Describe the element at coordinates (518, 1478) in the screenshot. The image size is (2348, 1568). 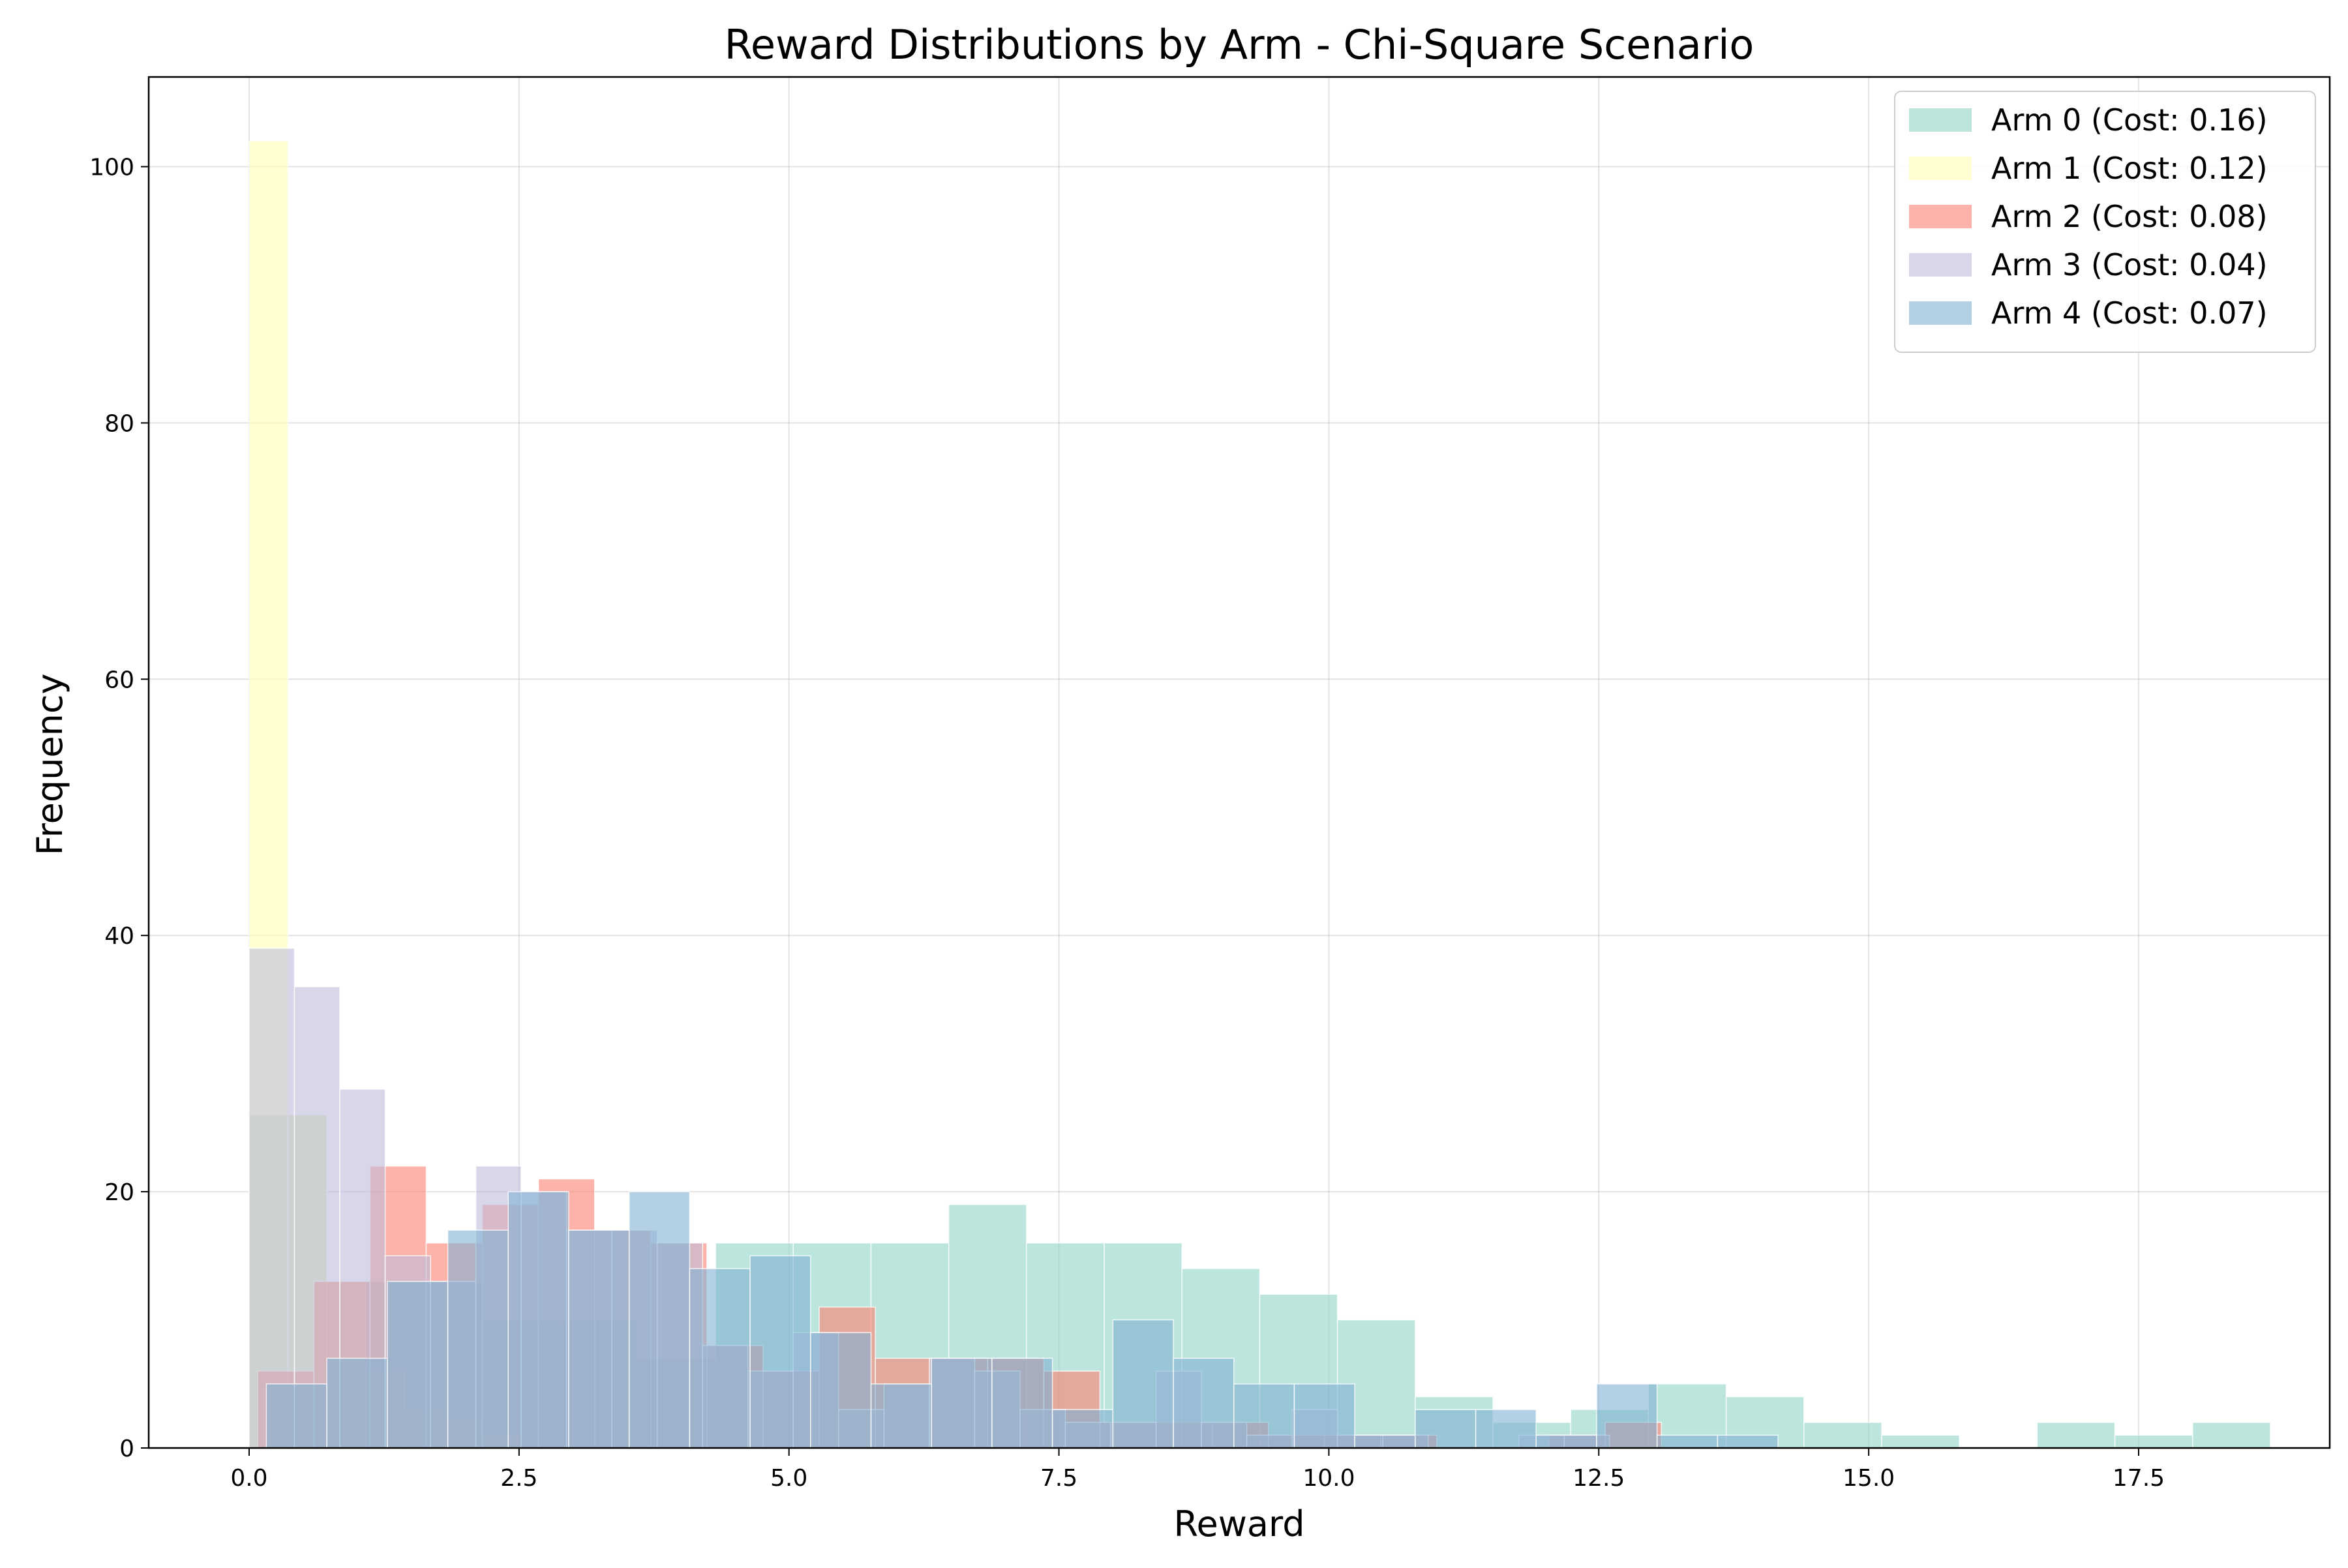
I see `x-tick-label: 2.5` at that location.